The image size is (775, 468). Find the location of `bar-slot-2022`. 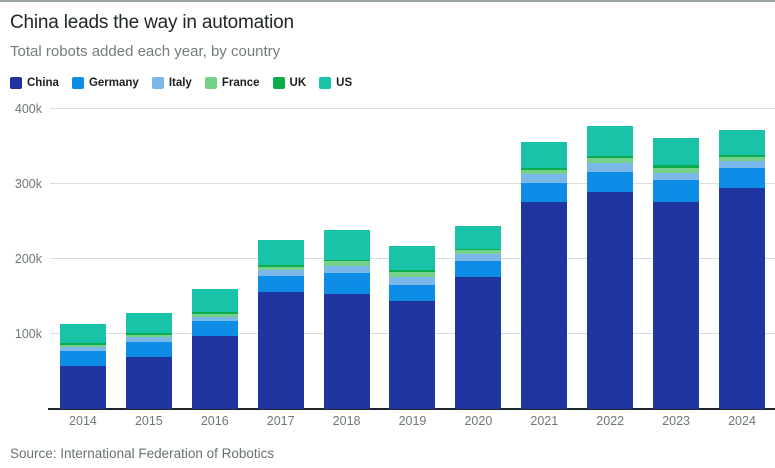

bar-slot-2022 is located at coordinates (610, 267).